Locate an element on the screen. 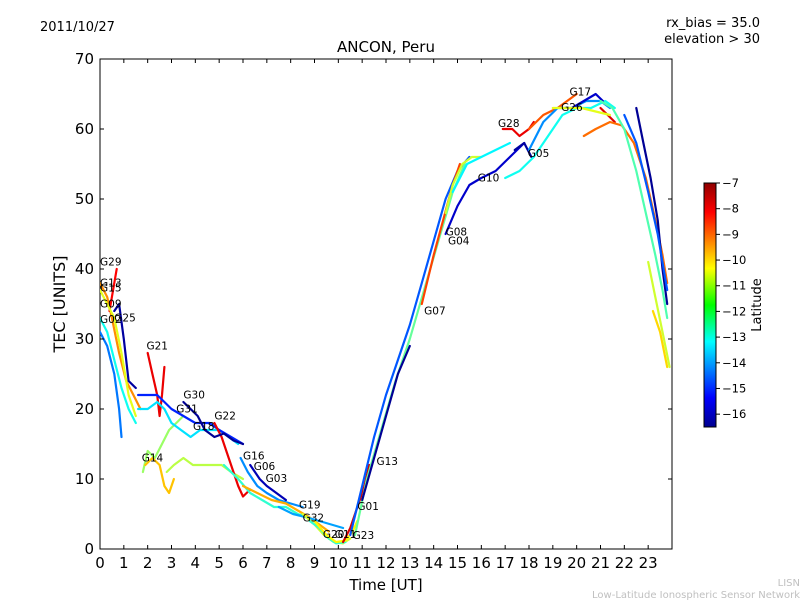  colorbar-tick-label: −10 is located at coordinates (734, 260).